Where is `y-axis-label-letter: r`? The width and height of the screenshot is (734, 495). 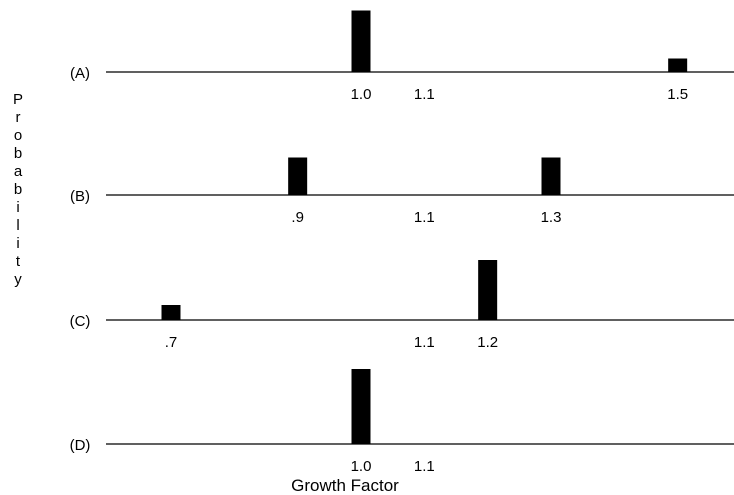
y-axis-label-letter: r is located at coordinates (18, 117).